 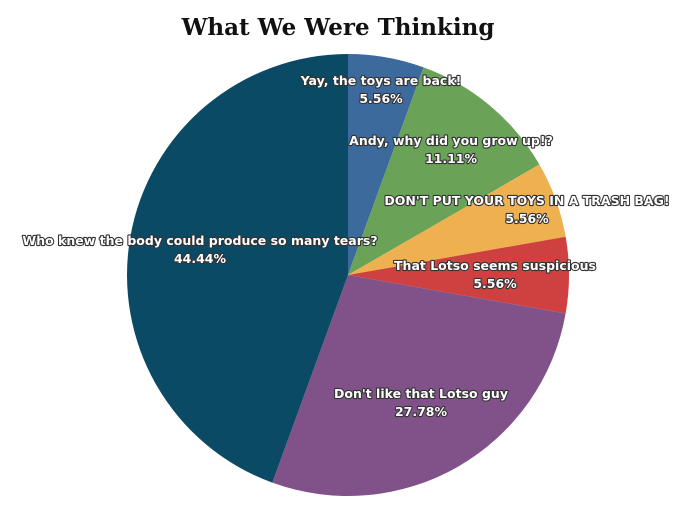 I want to click on slice-value-label: 27.78%, so click(x=421, y=411).